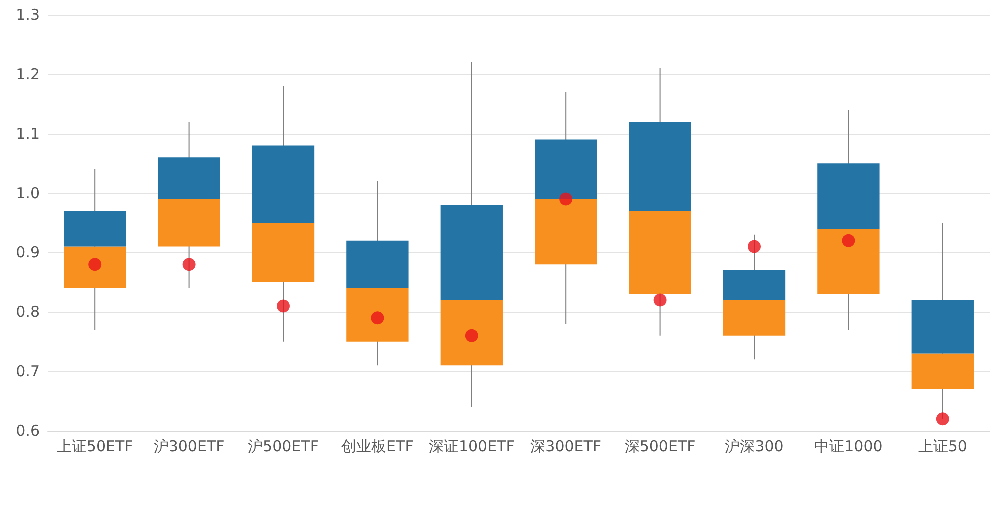  Describe the element at coordinates (28, 431) in the screenshot. I see `y-tick-label: 0.6` at that location.